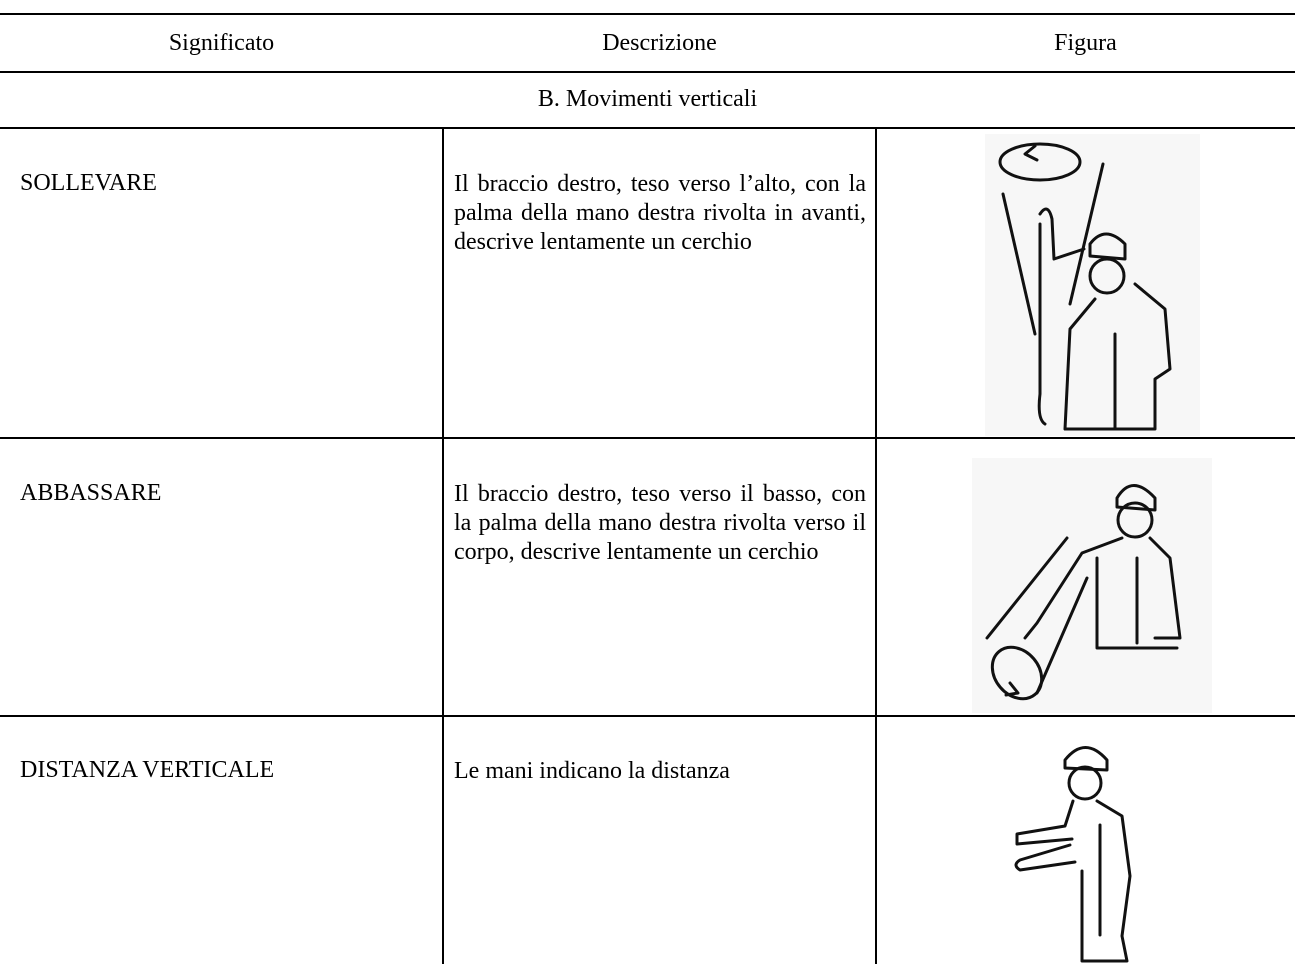 The image size is (1295, 964). Describe the element at coordinates (1085, 43) in the screenshot. I see `column-header: Figura` at that location.